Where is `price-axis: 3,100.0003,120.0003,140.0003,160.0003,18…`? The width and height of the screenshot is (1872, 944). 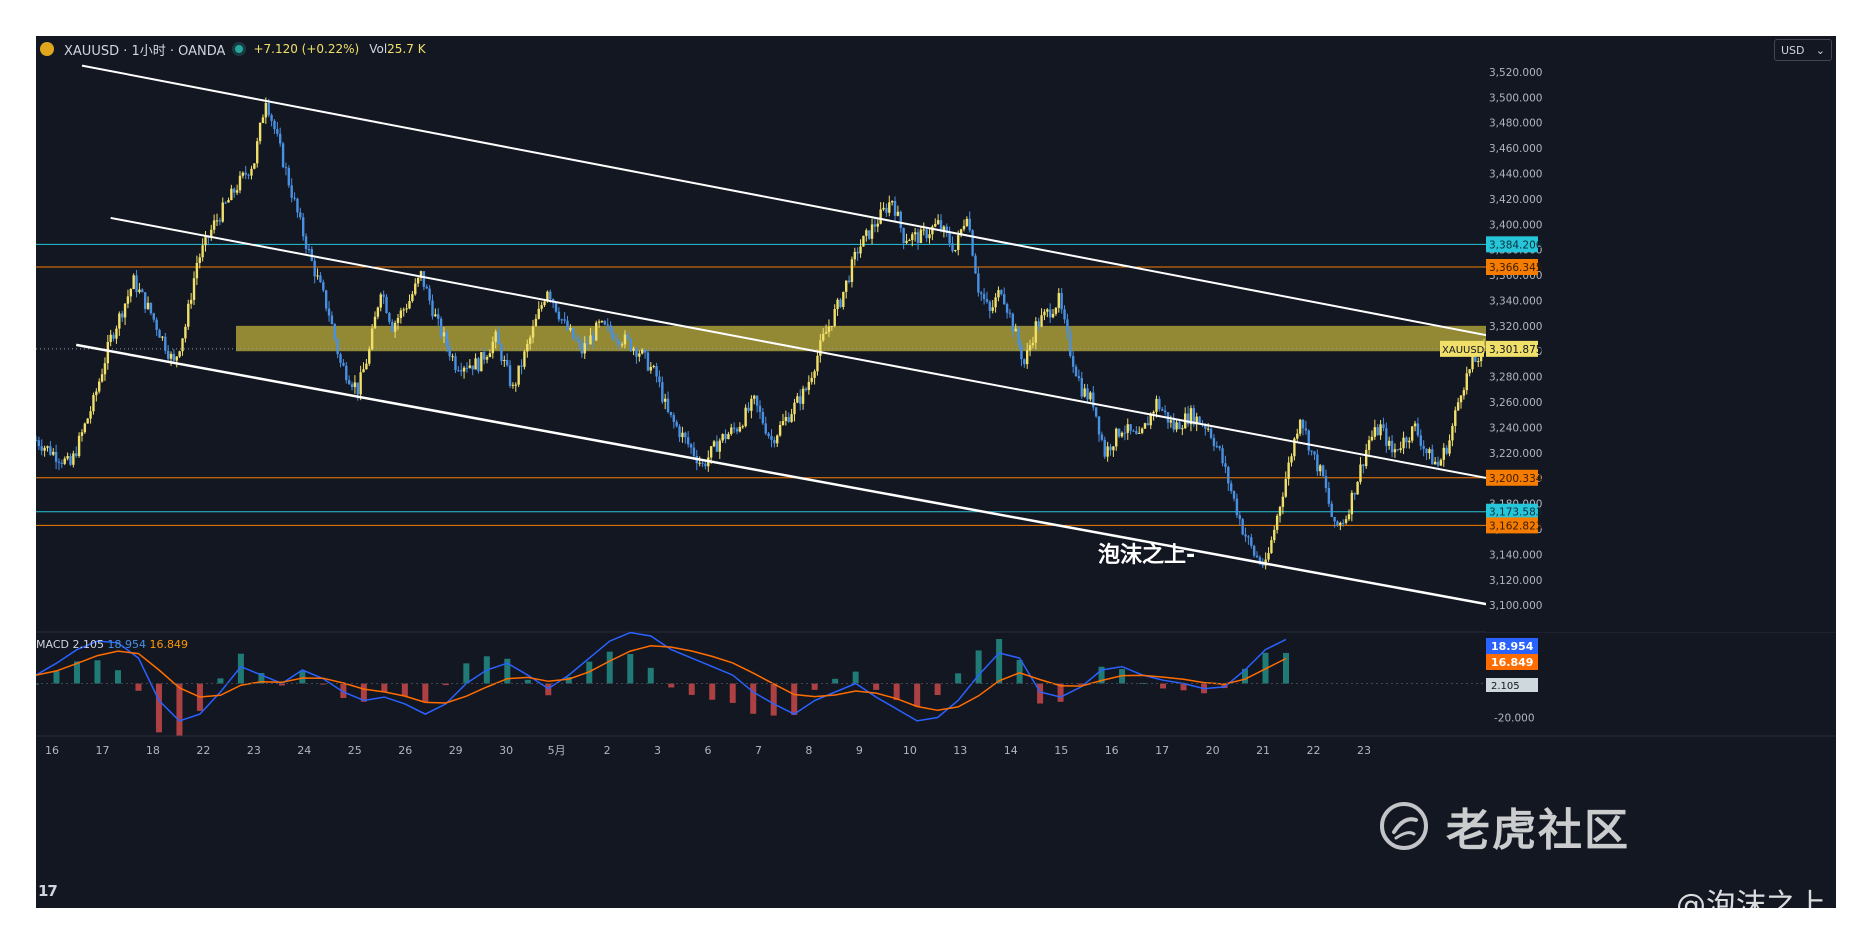 price-axis: 3,100.0003,120.0003,140.0003,160.0003,18… is located at coordinates (1638, 334).